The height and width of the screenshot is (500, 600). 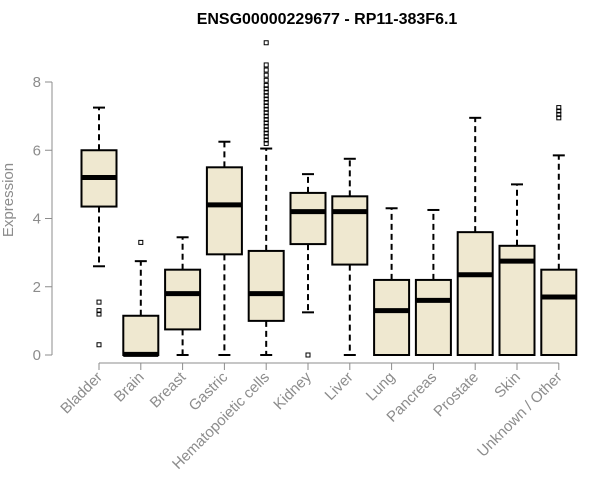 What do you see at coordinates (37, 150) in the screenshot?
I see `y-tick-label-3: 6` at bounding box center [37, 150].